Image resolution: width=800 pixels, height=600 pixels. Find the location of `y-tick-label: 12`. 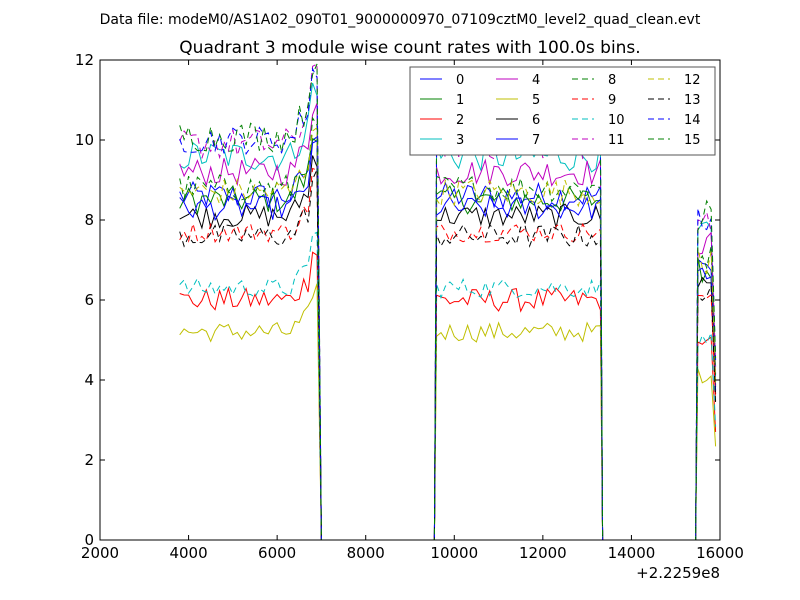

y-tick-label: 12 is located at coordinates (84, 60).